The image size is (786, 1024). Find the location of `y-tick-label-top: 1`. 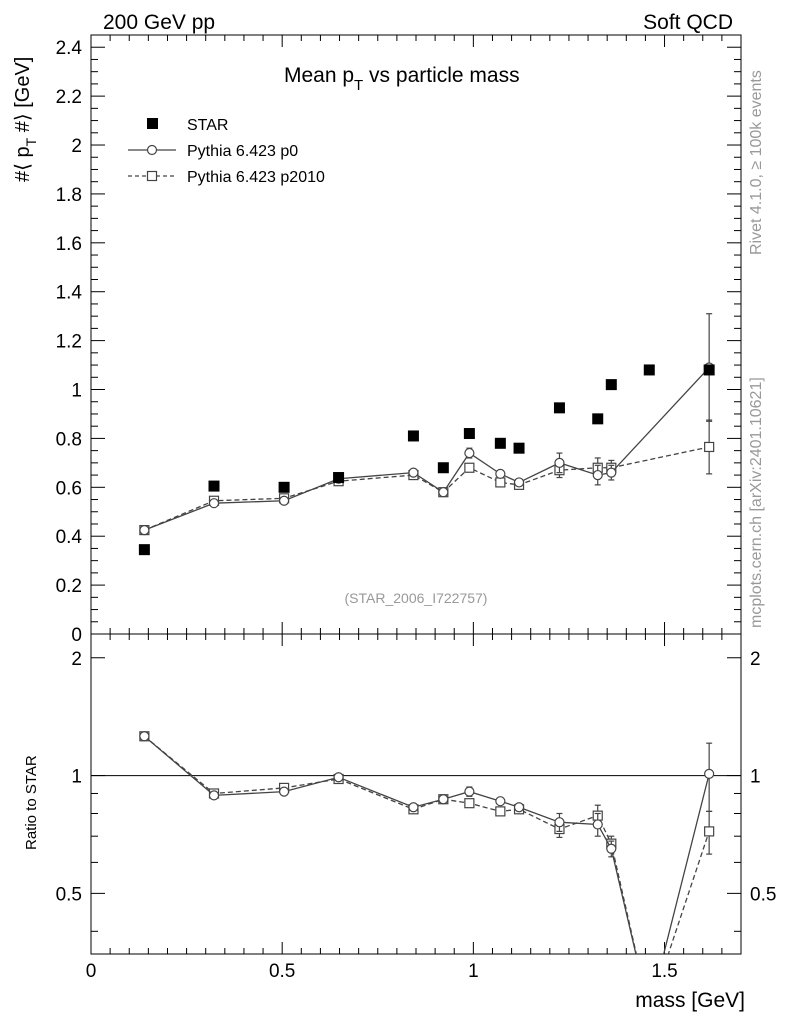

y-tick-label-top: 1 is located at coordinates (76, 391).